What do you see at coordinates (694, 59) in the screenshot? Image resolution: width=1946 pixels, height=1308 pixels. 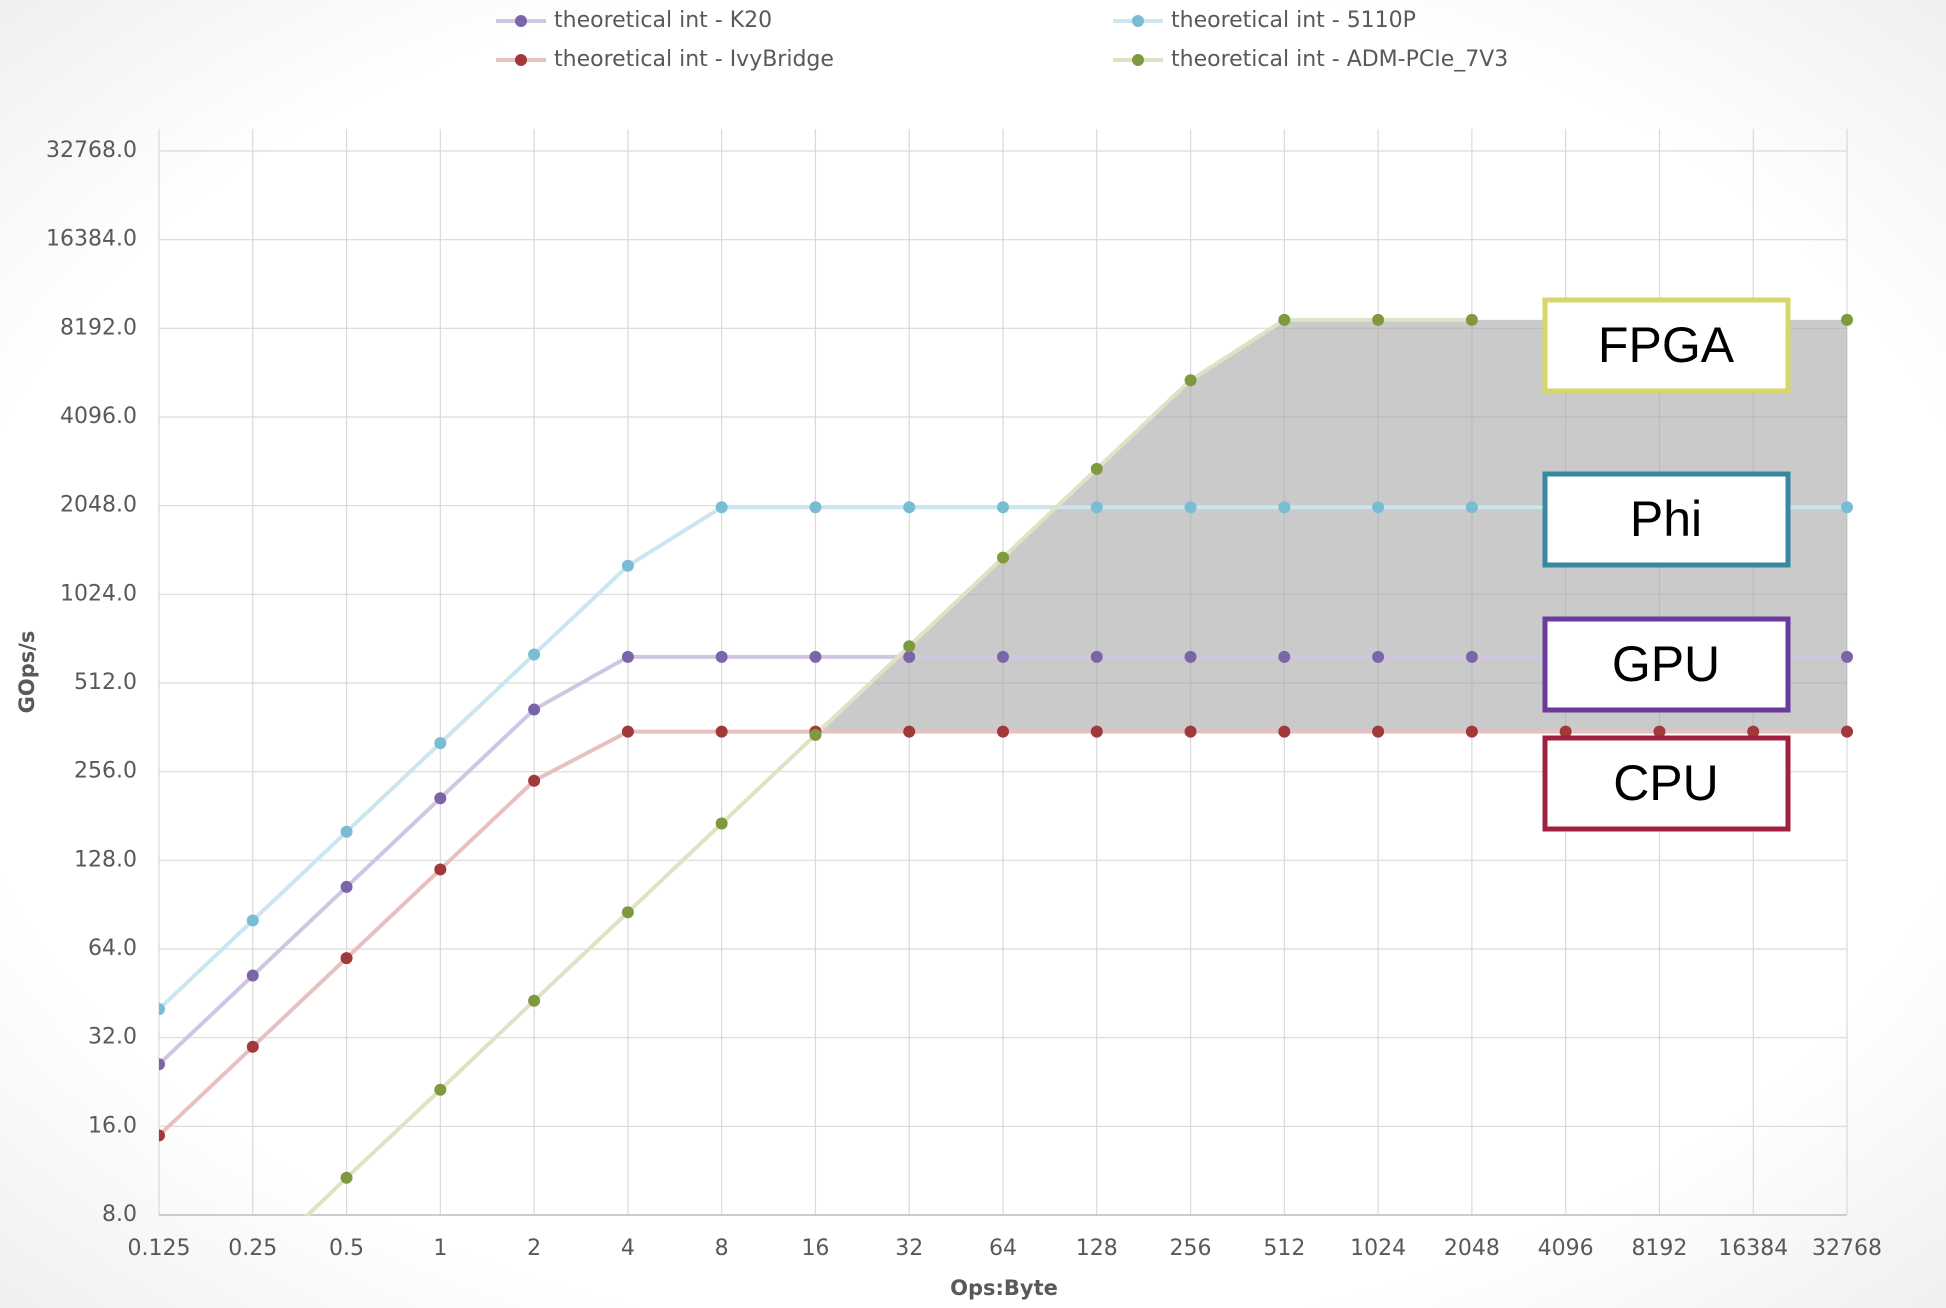 I see `legend-label: theoretical int - IvyBridge` at bounding box center [694, 59].